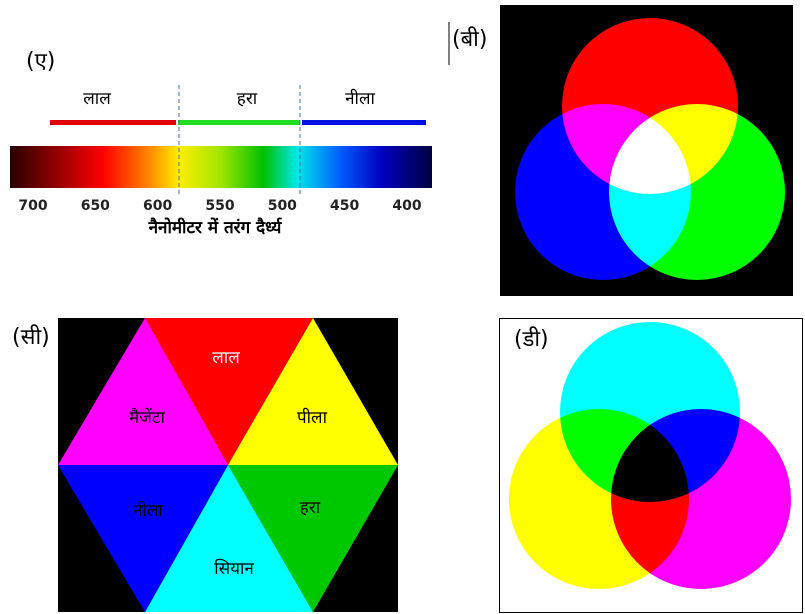  What do you see at coordinates (234, 568) in the screenshot?
I see `segment-label: सियान` at bounding box center [234, 568].